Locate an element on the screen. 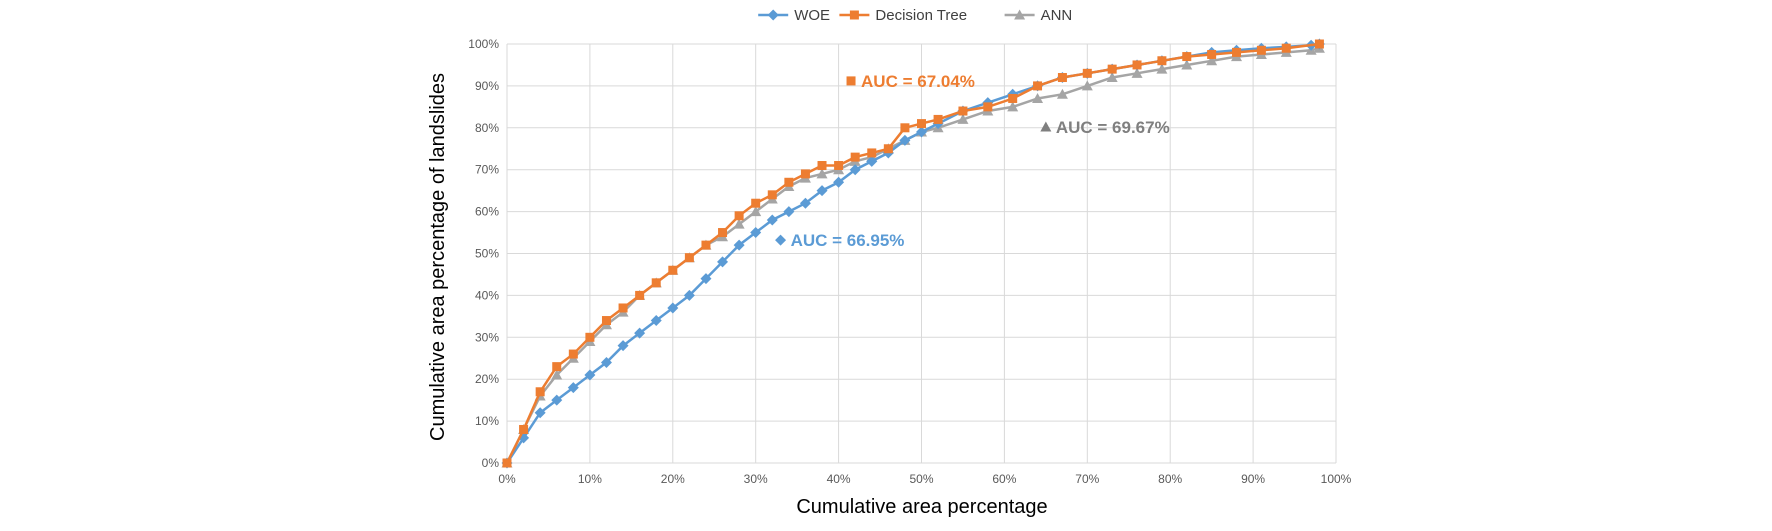  x-tick-label: 60% is located at coordinates (1004, 479).